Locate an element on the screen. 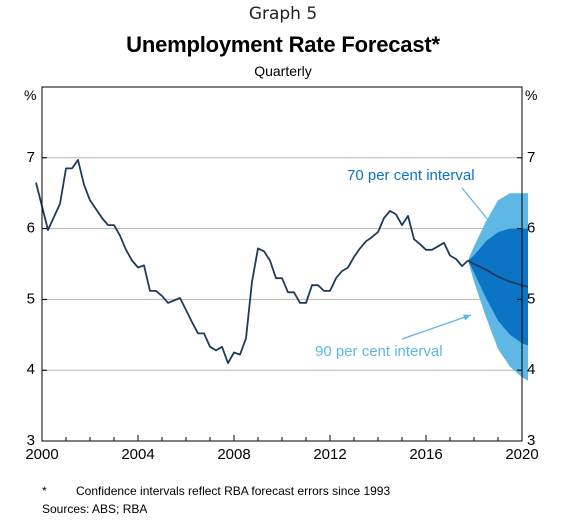  y-tick-label-left: 7 is located at coordinates (31, 157).